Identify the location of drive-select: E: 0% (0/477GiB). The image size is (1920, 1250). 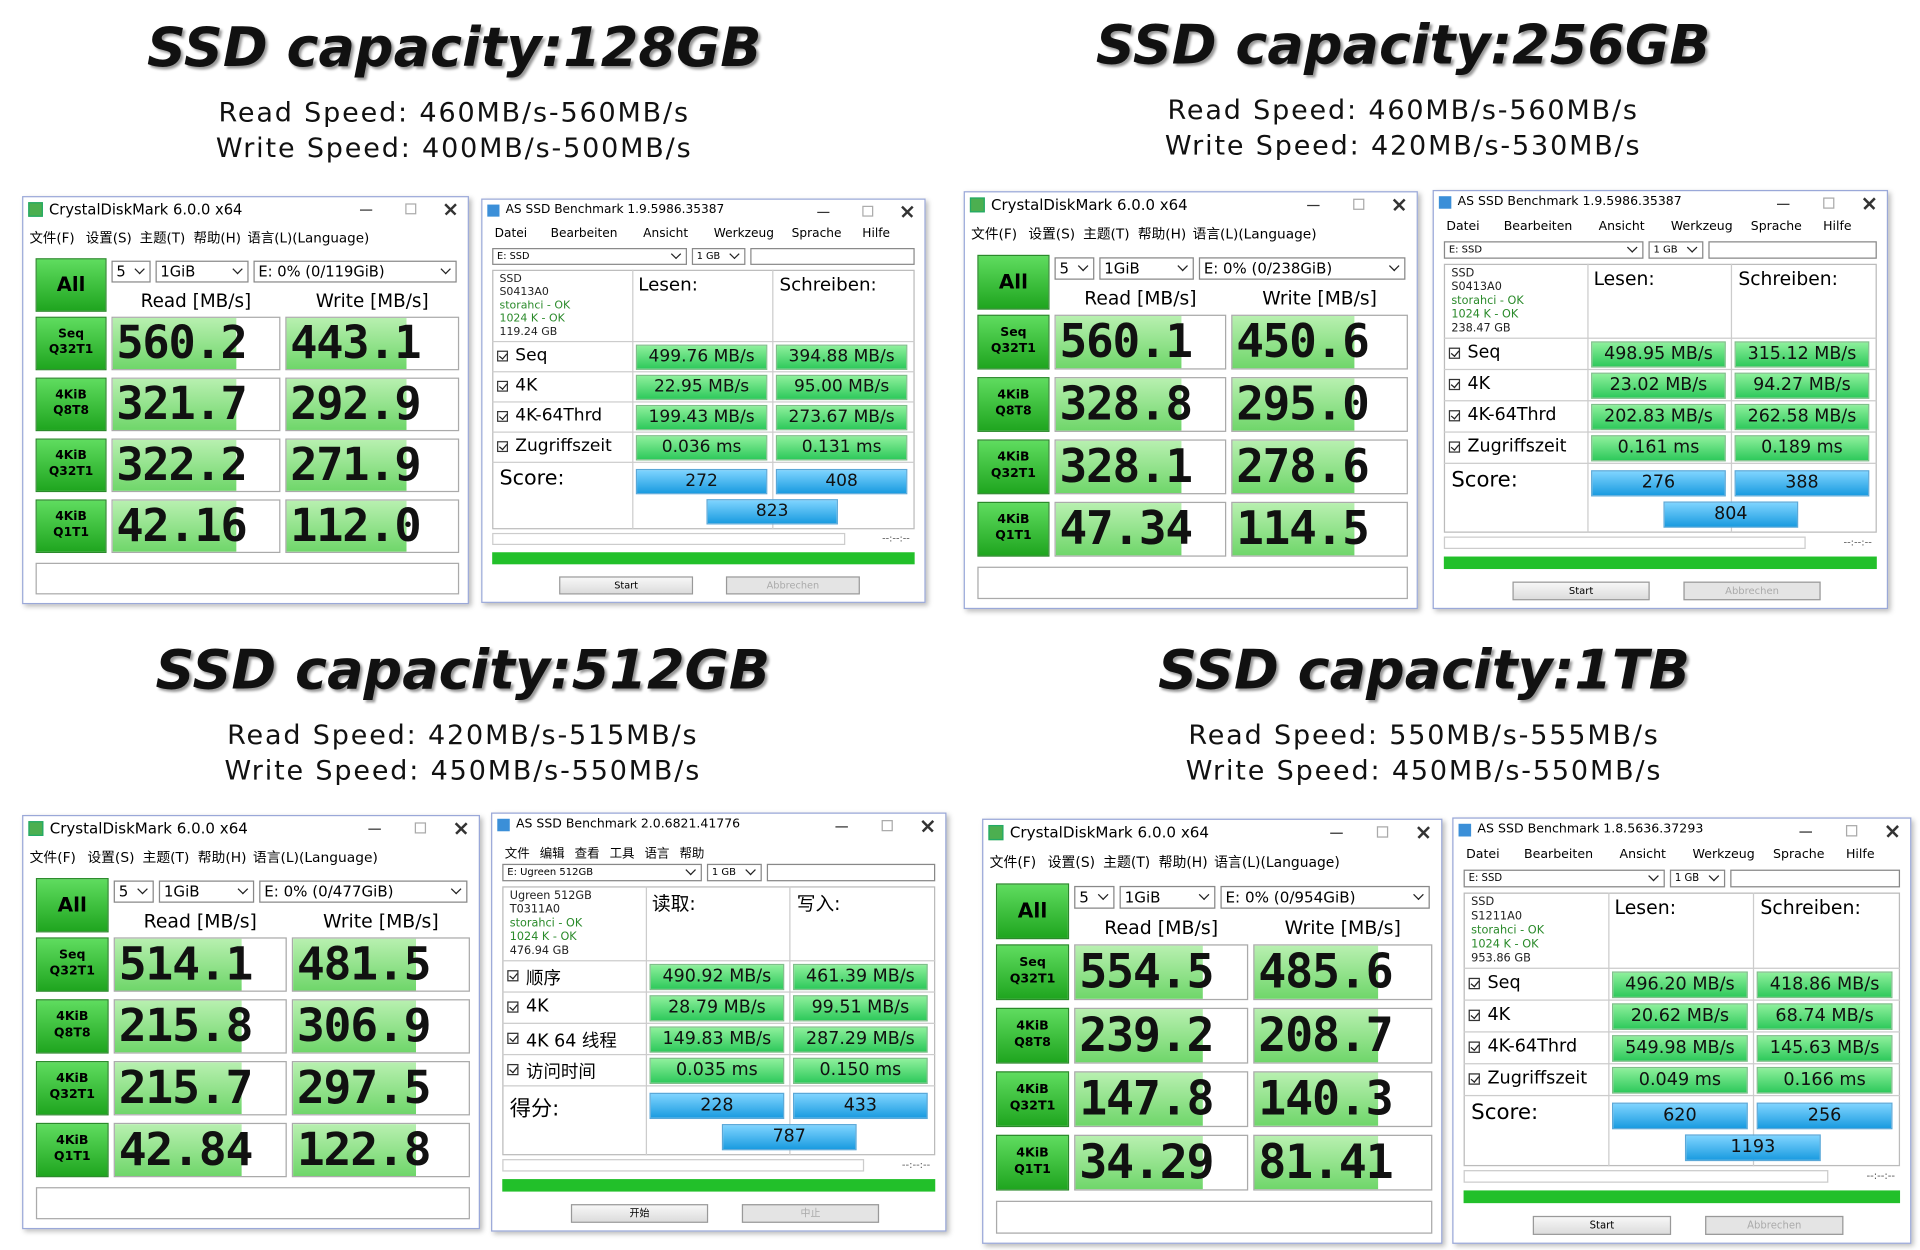
(363, 891).